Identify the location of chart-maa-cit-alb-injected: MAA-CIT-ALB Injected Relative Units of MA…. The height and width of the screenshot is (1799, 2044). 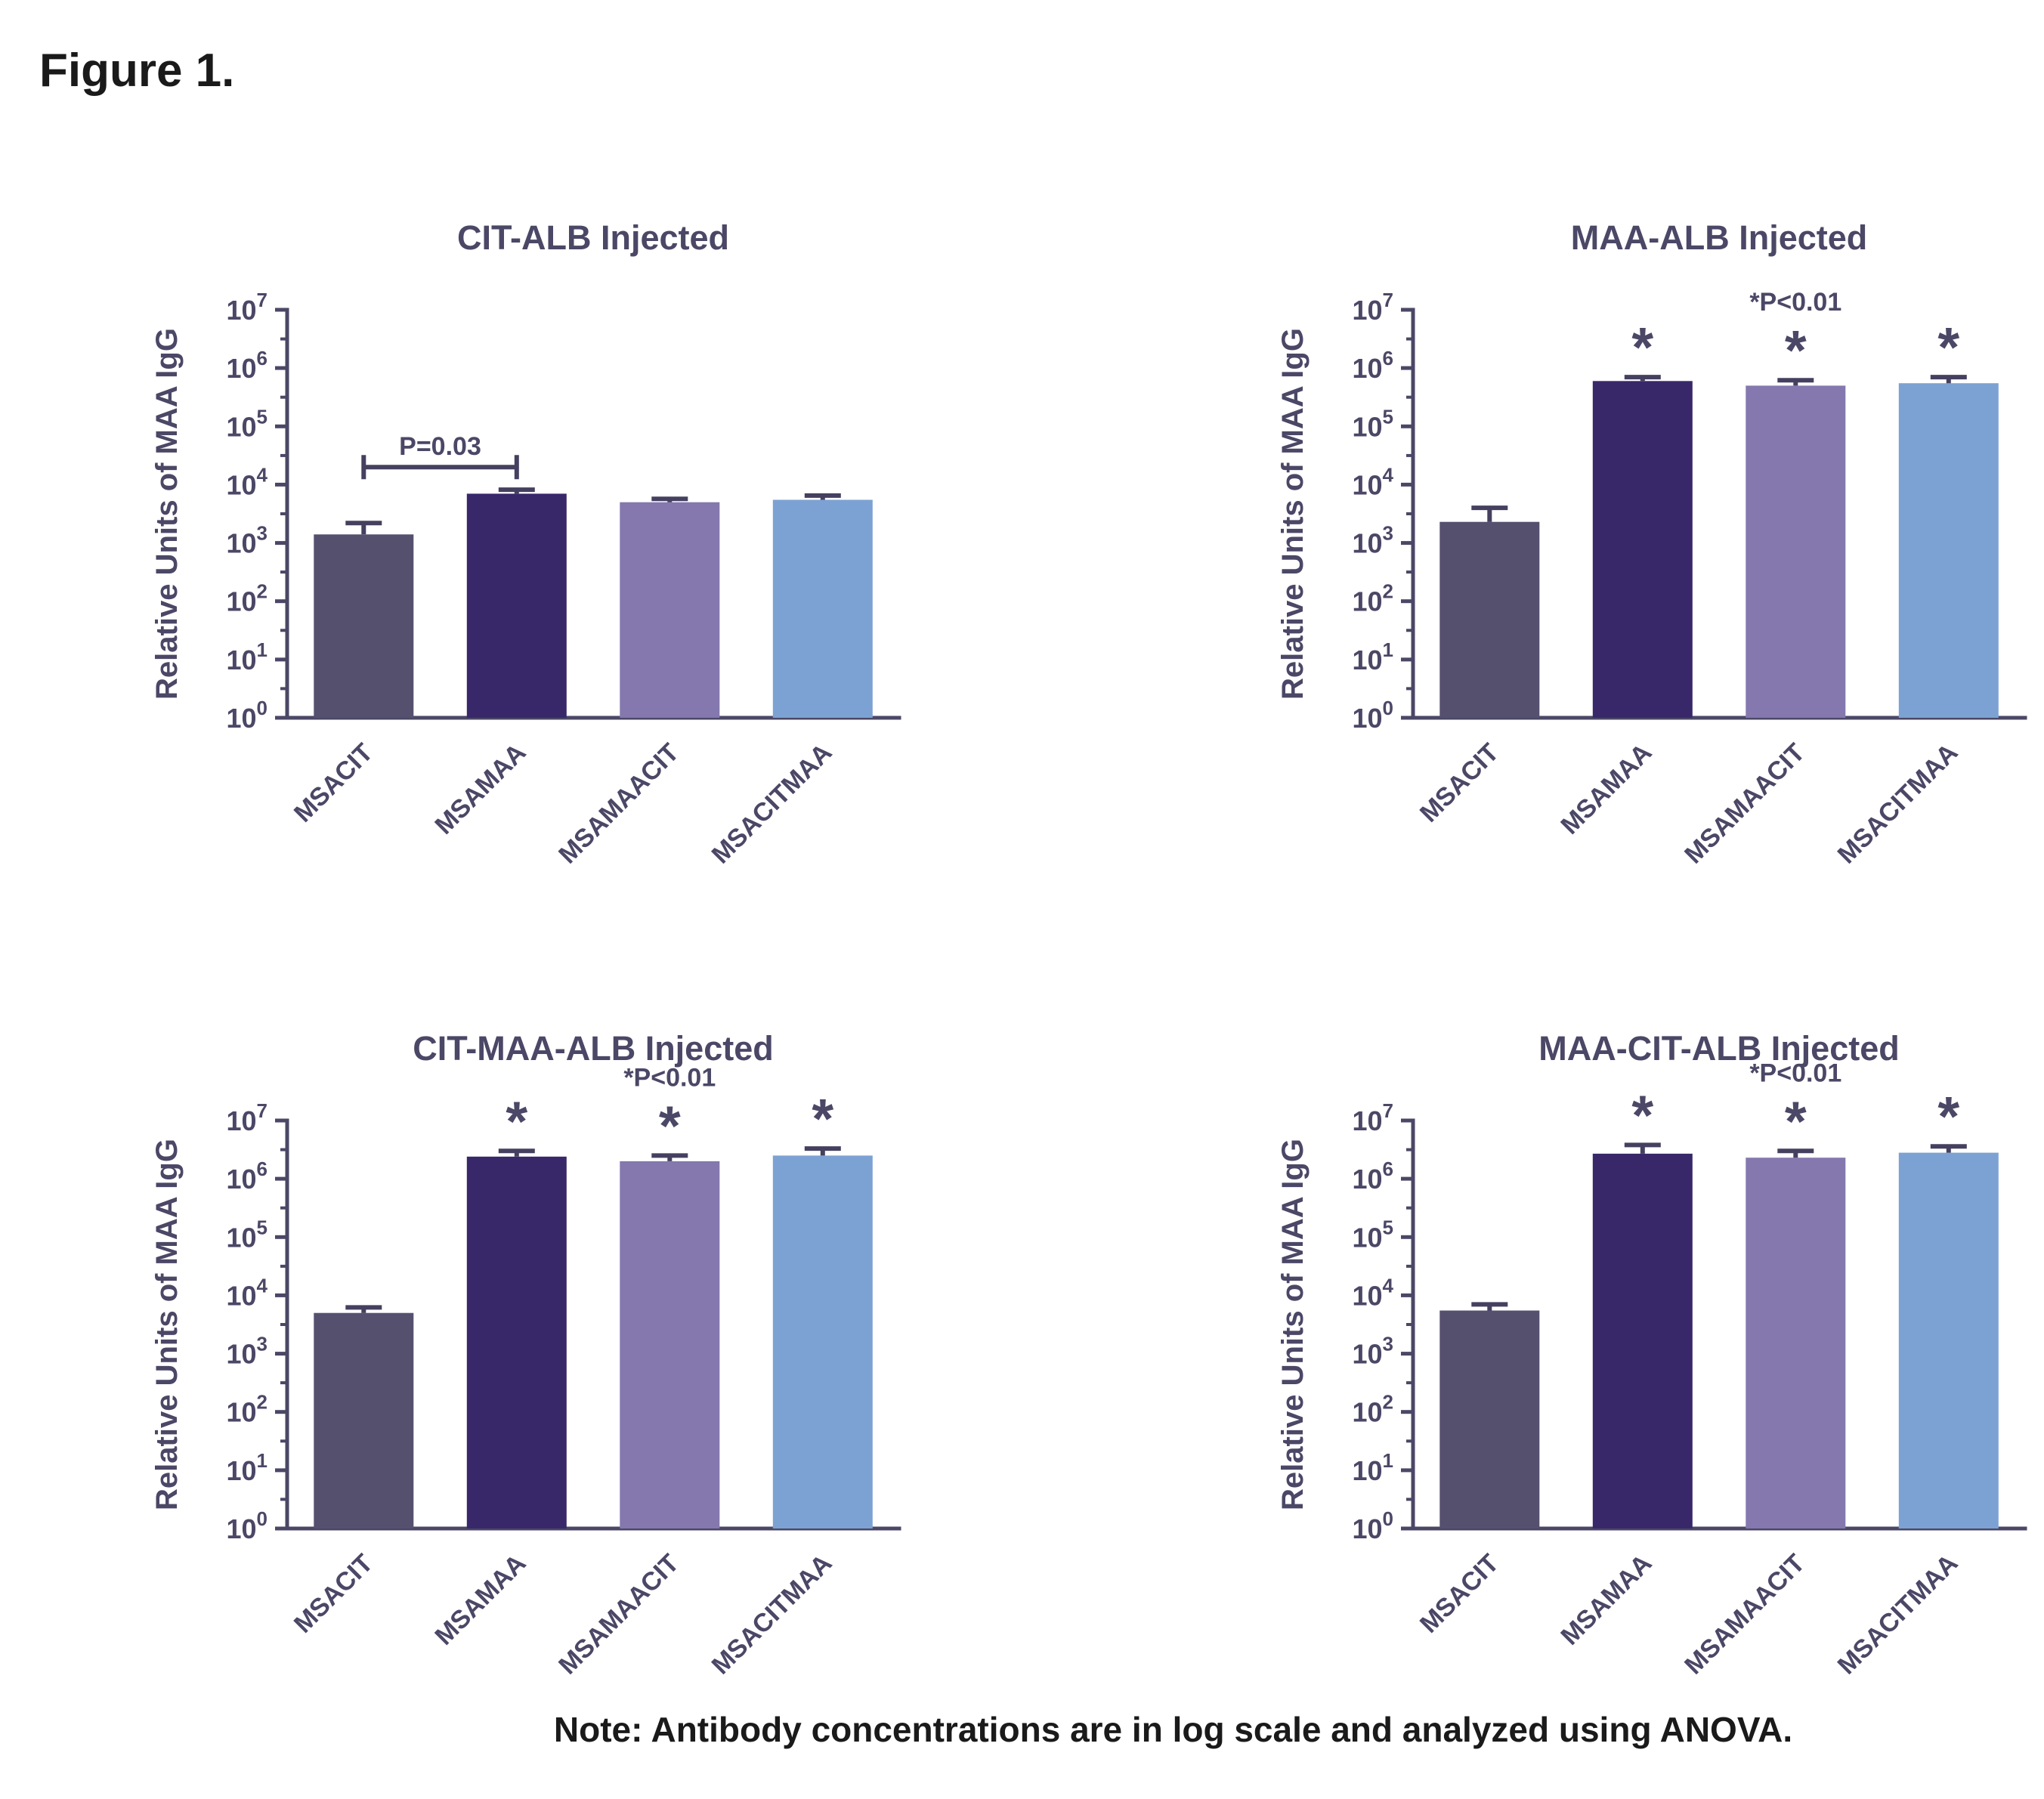
(1651, 1354).